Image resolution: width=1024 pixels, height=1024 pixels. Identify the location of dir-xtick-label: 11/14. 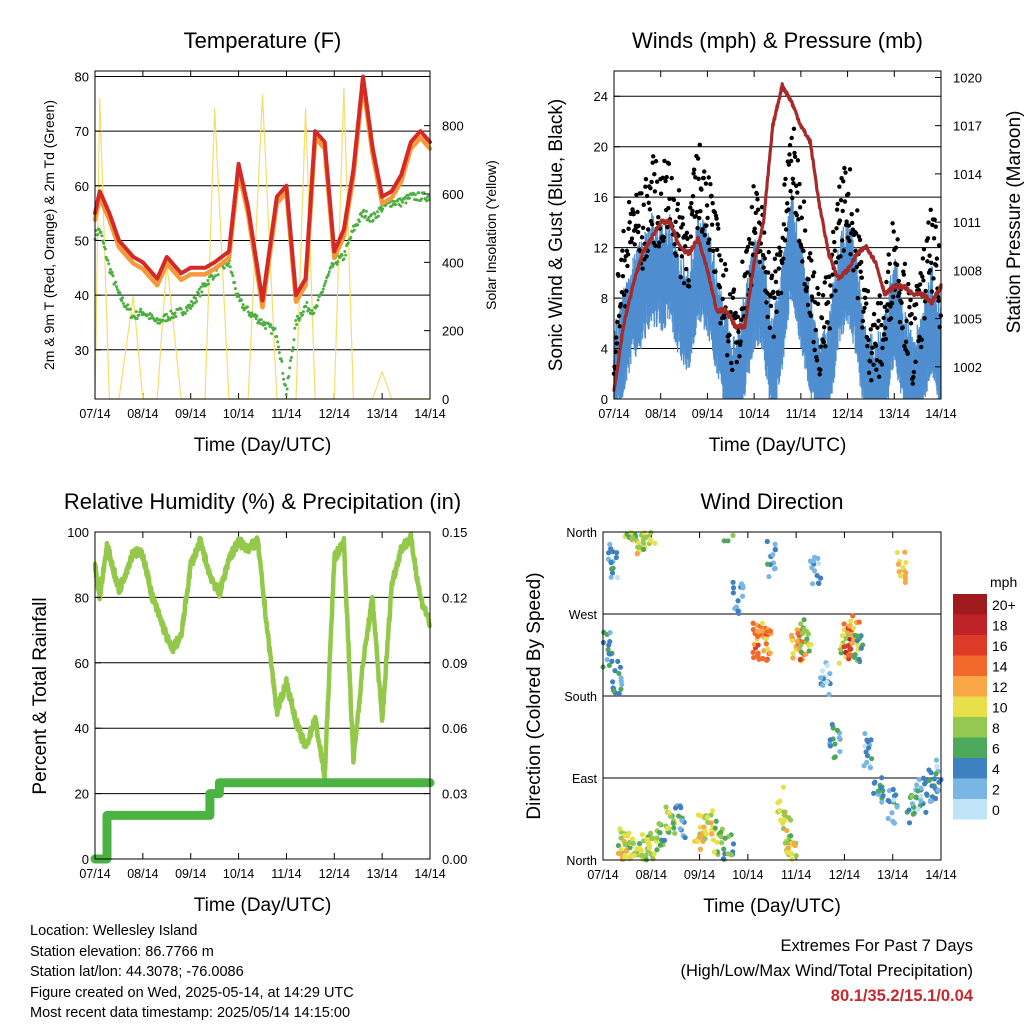
(796, 875).